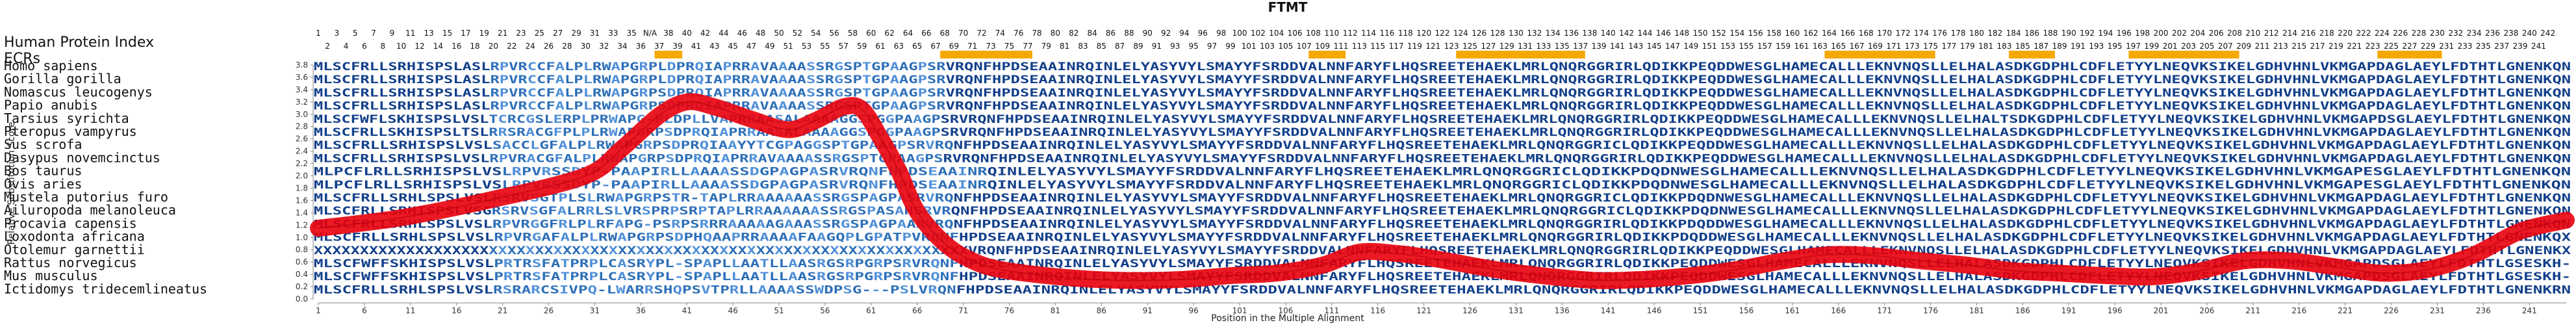 This screenshot has width=2576, height=325. What do you see at coordinates (2483, 311) in the screenshot?
I see `x-tick-label: 236` at bounding box center [2483, 311].